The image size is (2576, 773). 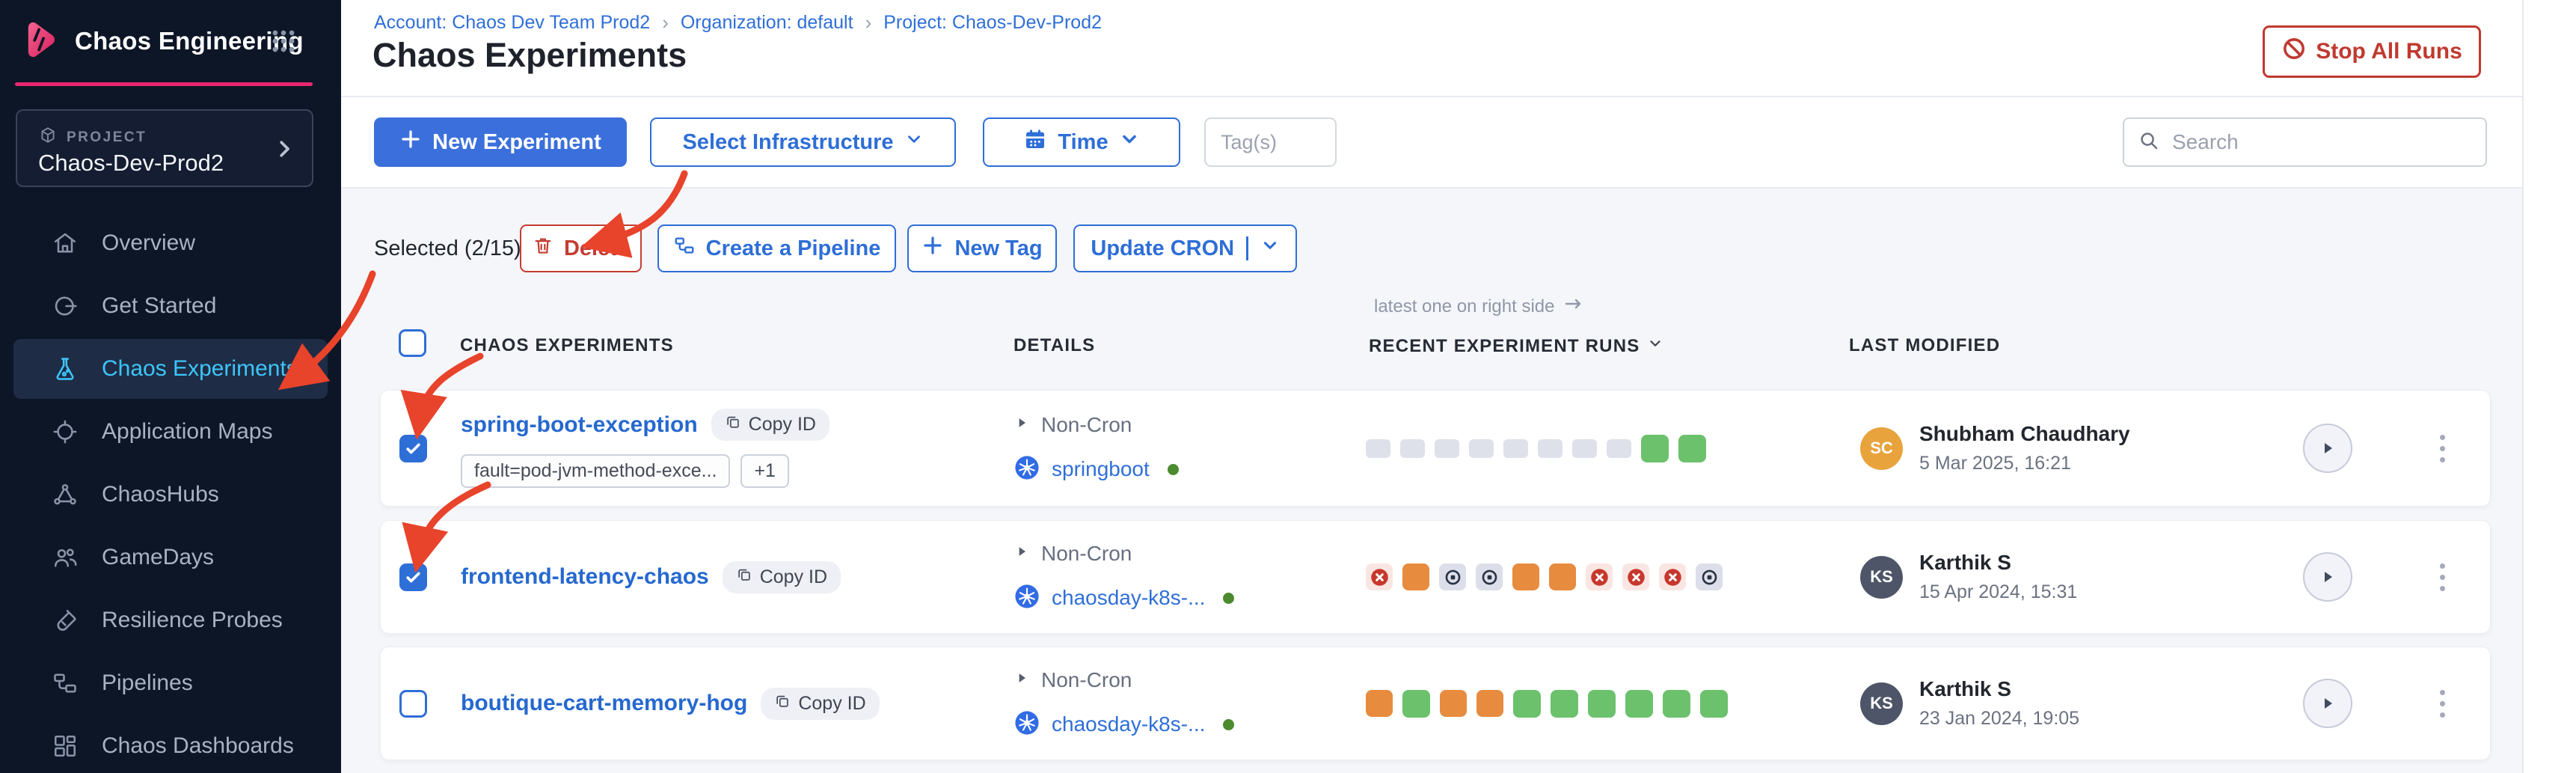 What do you see at coordinates (170, 620) in the screenshot?
I see `sidebar-item-resilience-probes: Resilience Probes` at bounding box center [170, 620].